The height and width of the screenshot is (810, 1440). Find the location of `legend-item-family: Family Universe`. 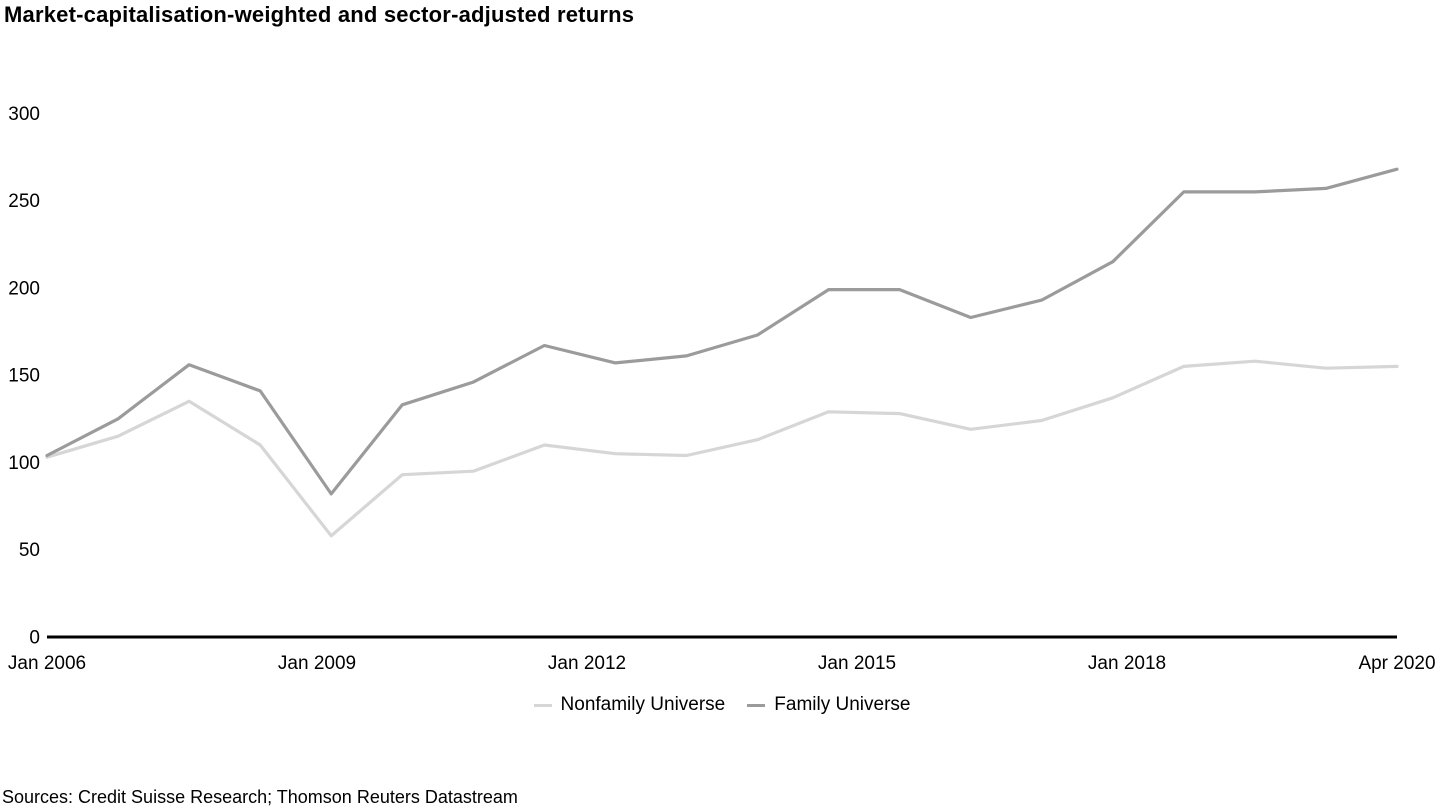

legend-item-family: Family Universe is located at coordinates (828, 705).